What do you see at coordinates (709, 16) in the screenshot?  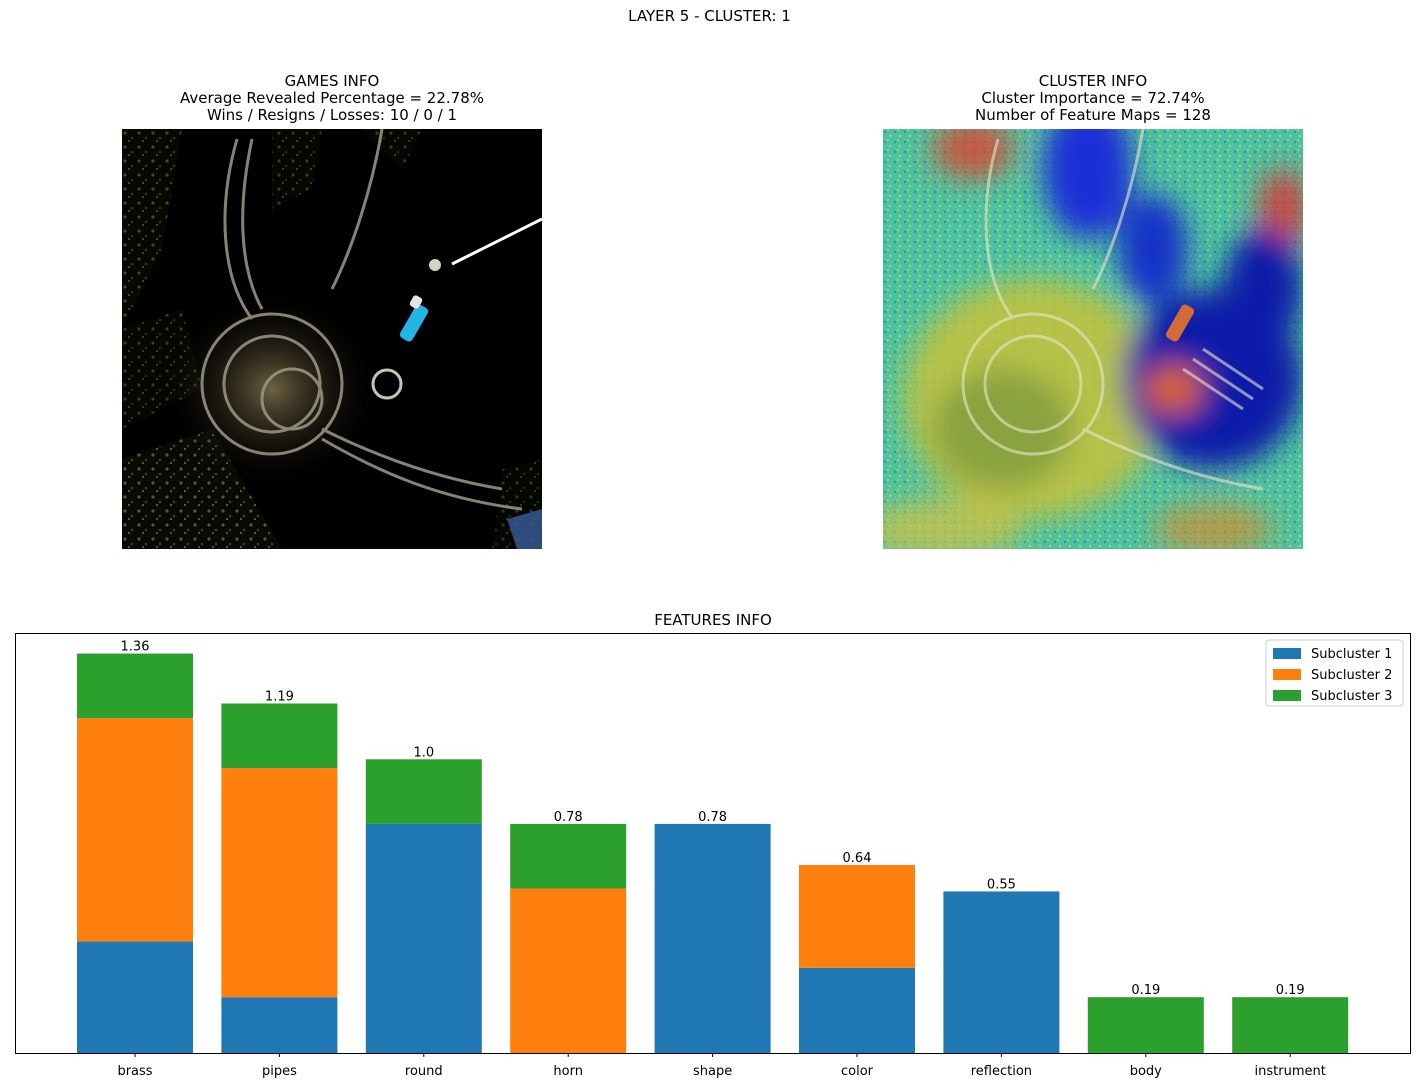 I see `figure-suptitle: LAYER 5 - CLUSTER: 1` at bounding box center [709, 16].